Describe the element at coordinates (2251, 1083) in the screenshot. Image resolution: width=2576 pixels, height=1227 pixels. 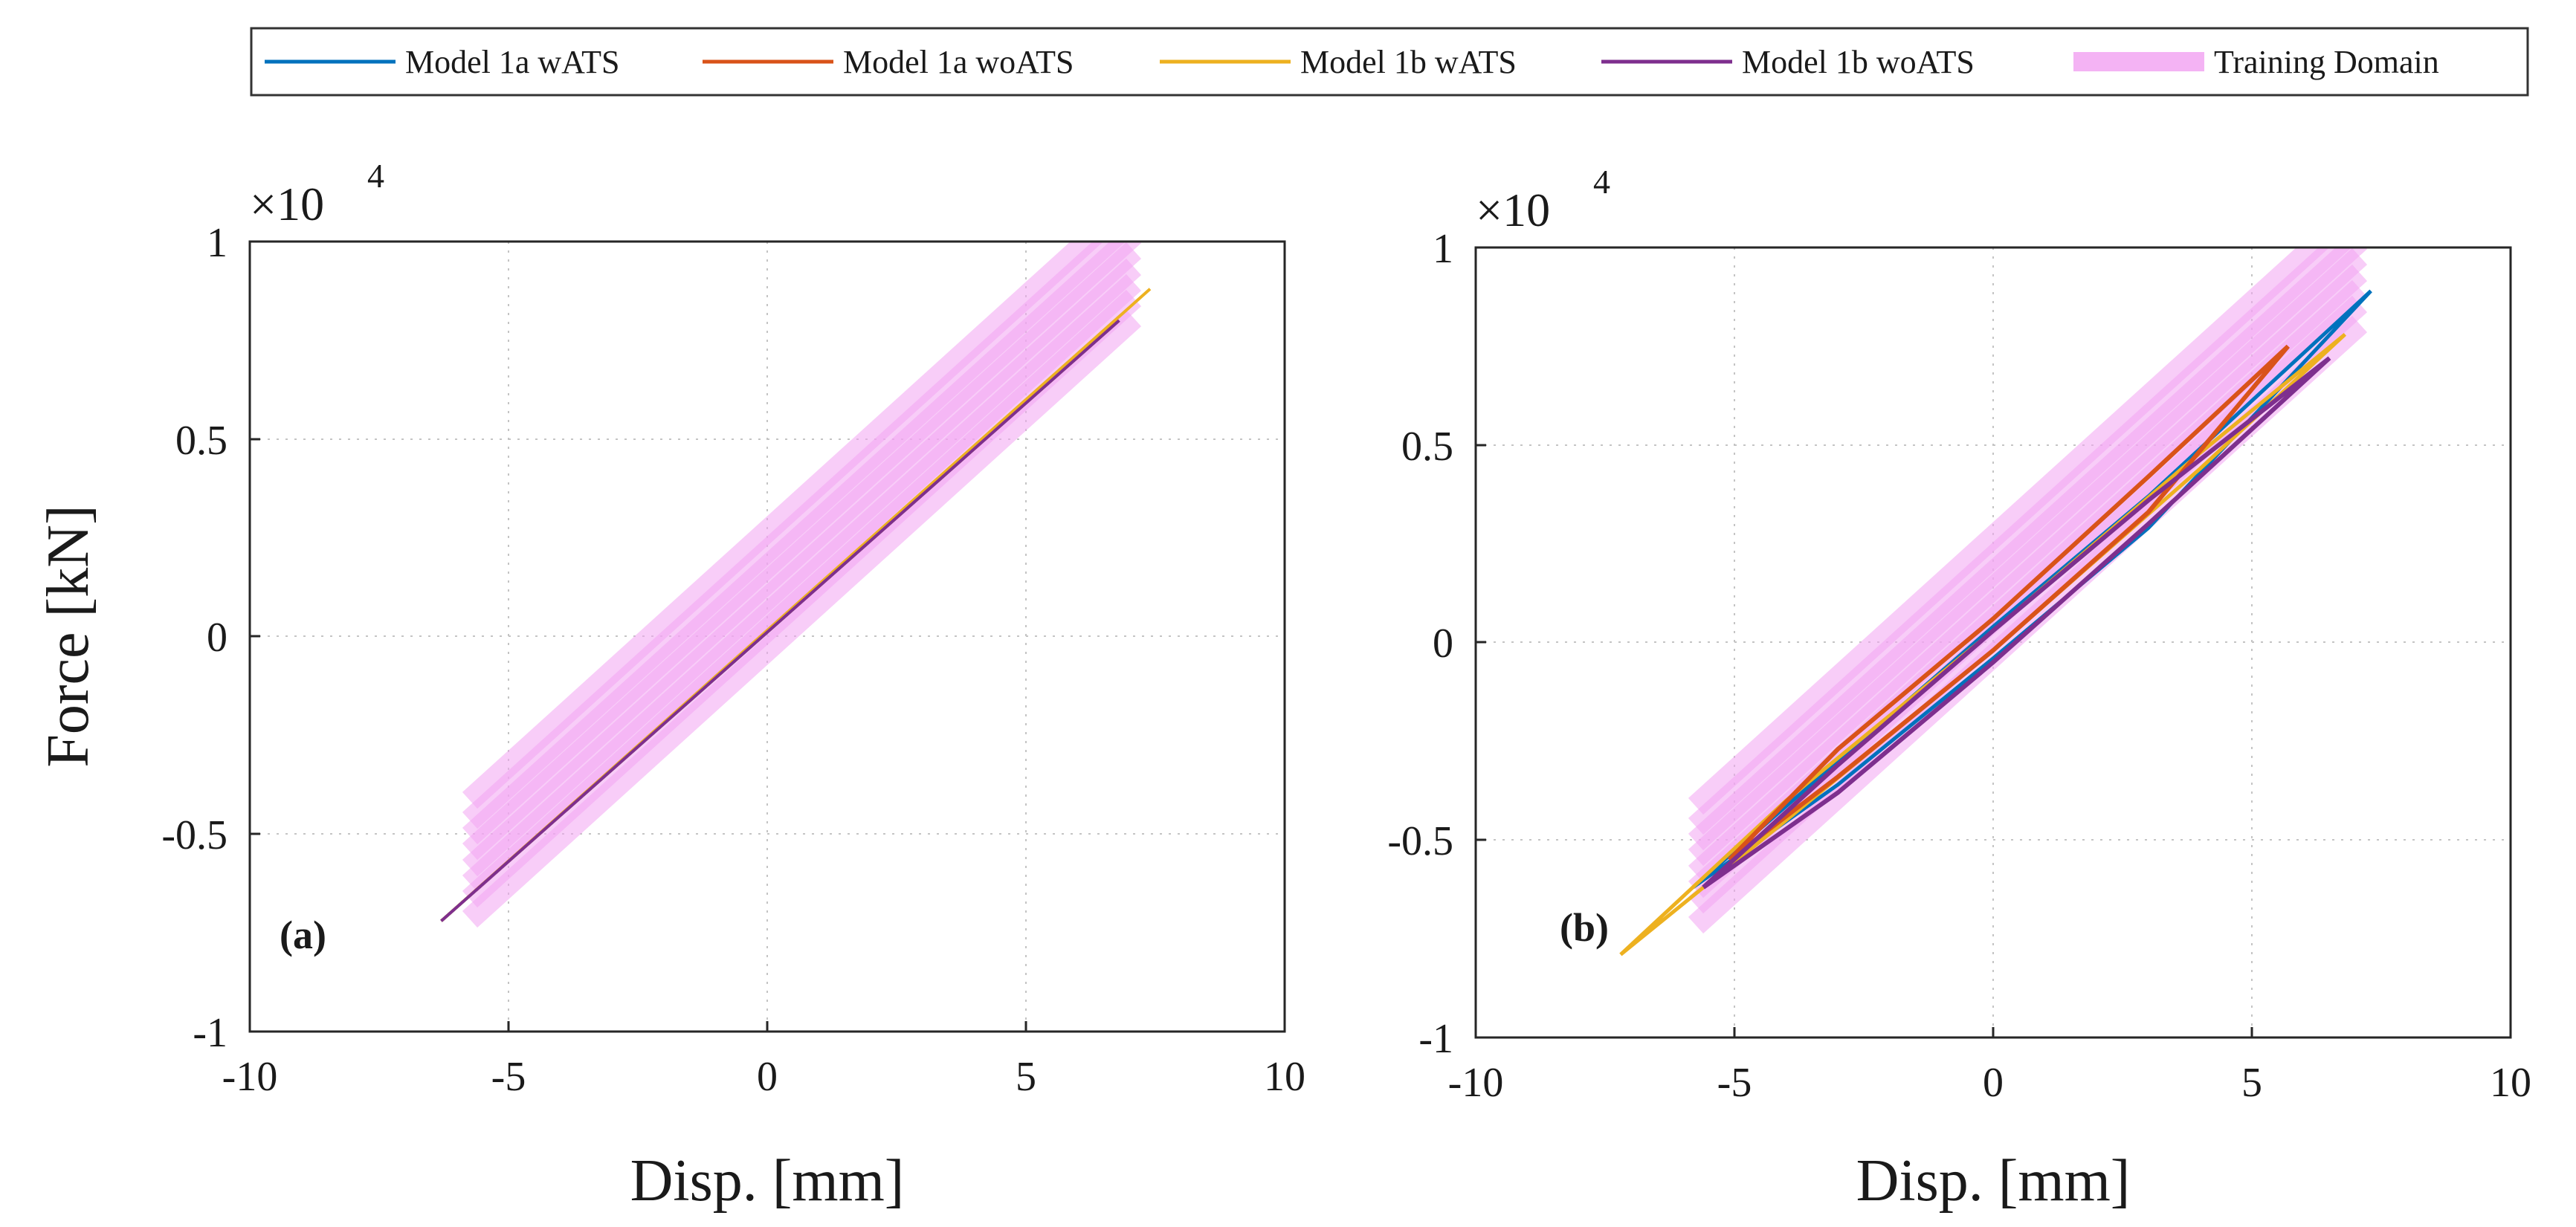
I see `xtick-label-b-3: 5` at that location.